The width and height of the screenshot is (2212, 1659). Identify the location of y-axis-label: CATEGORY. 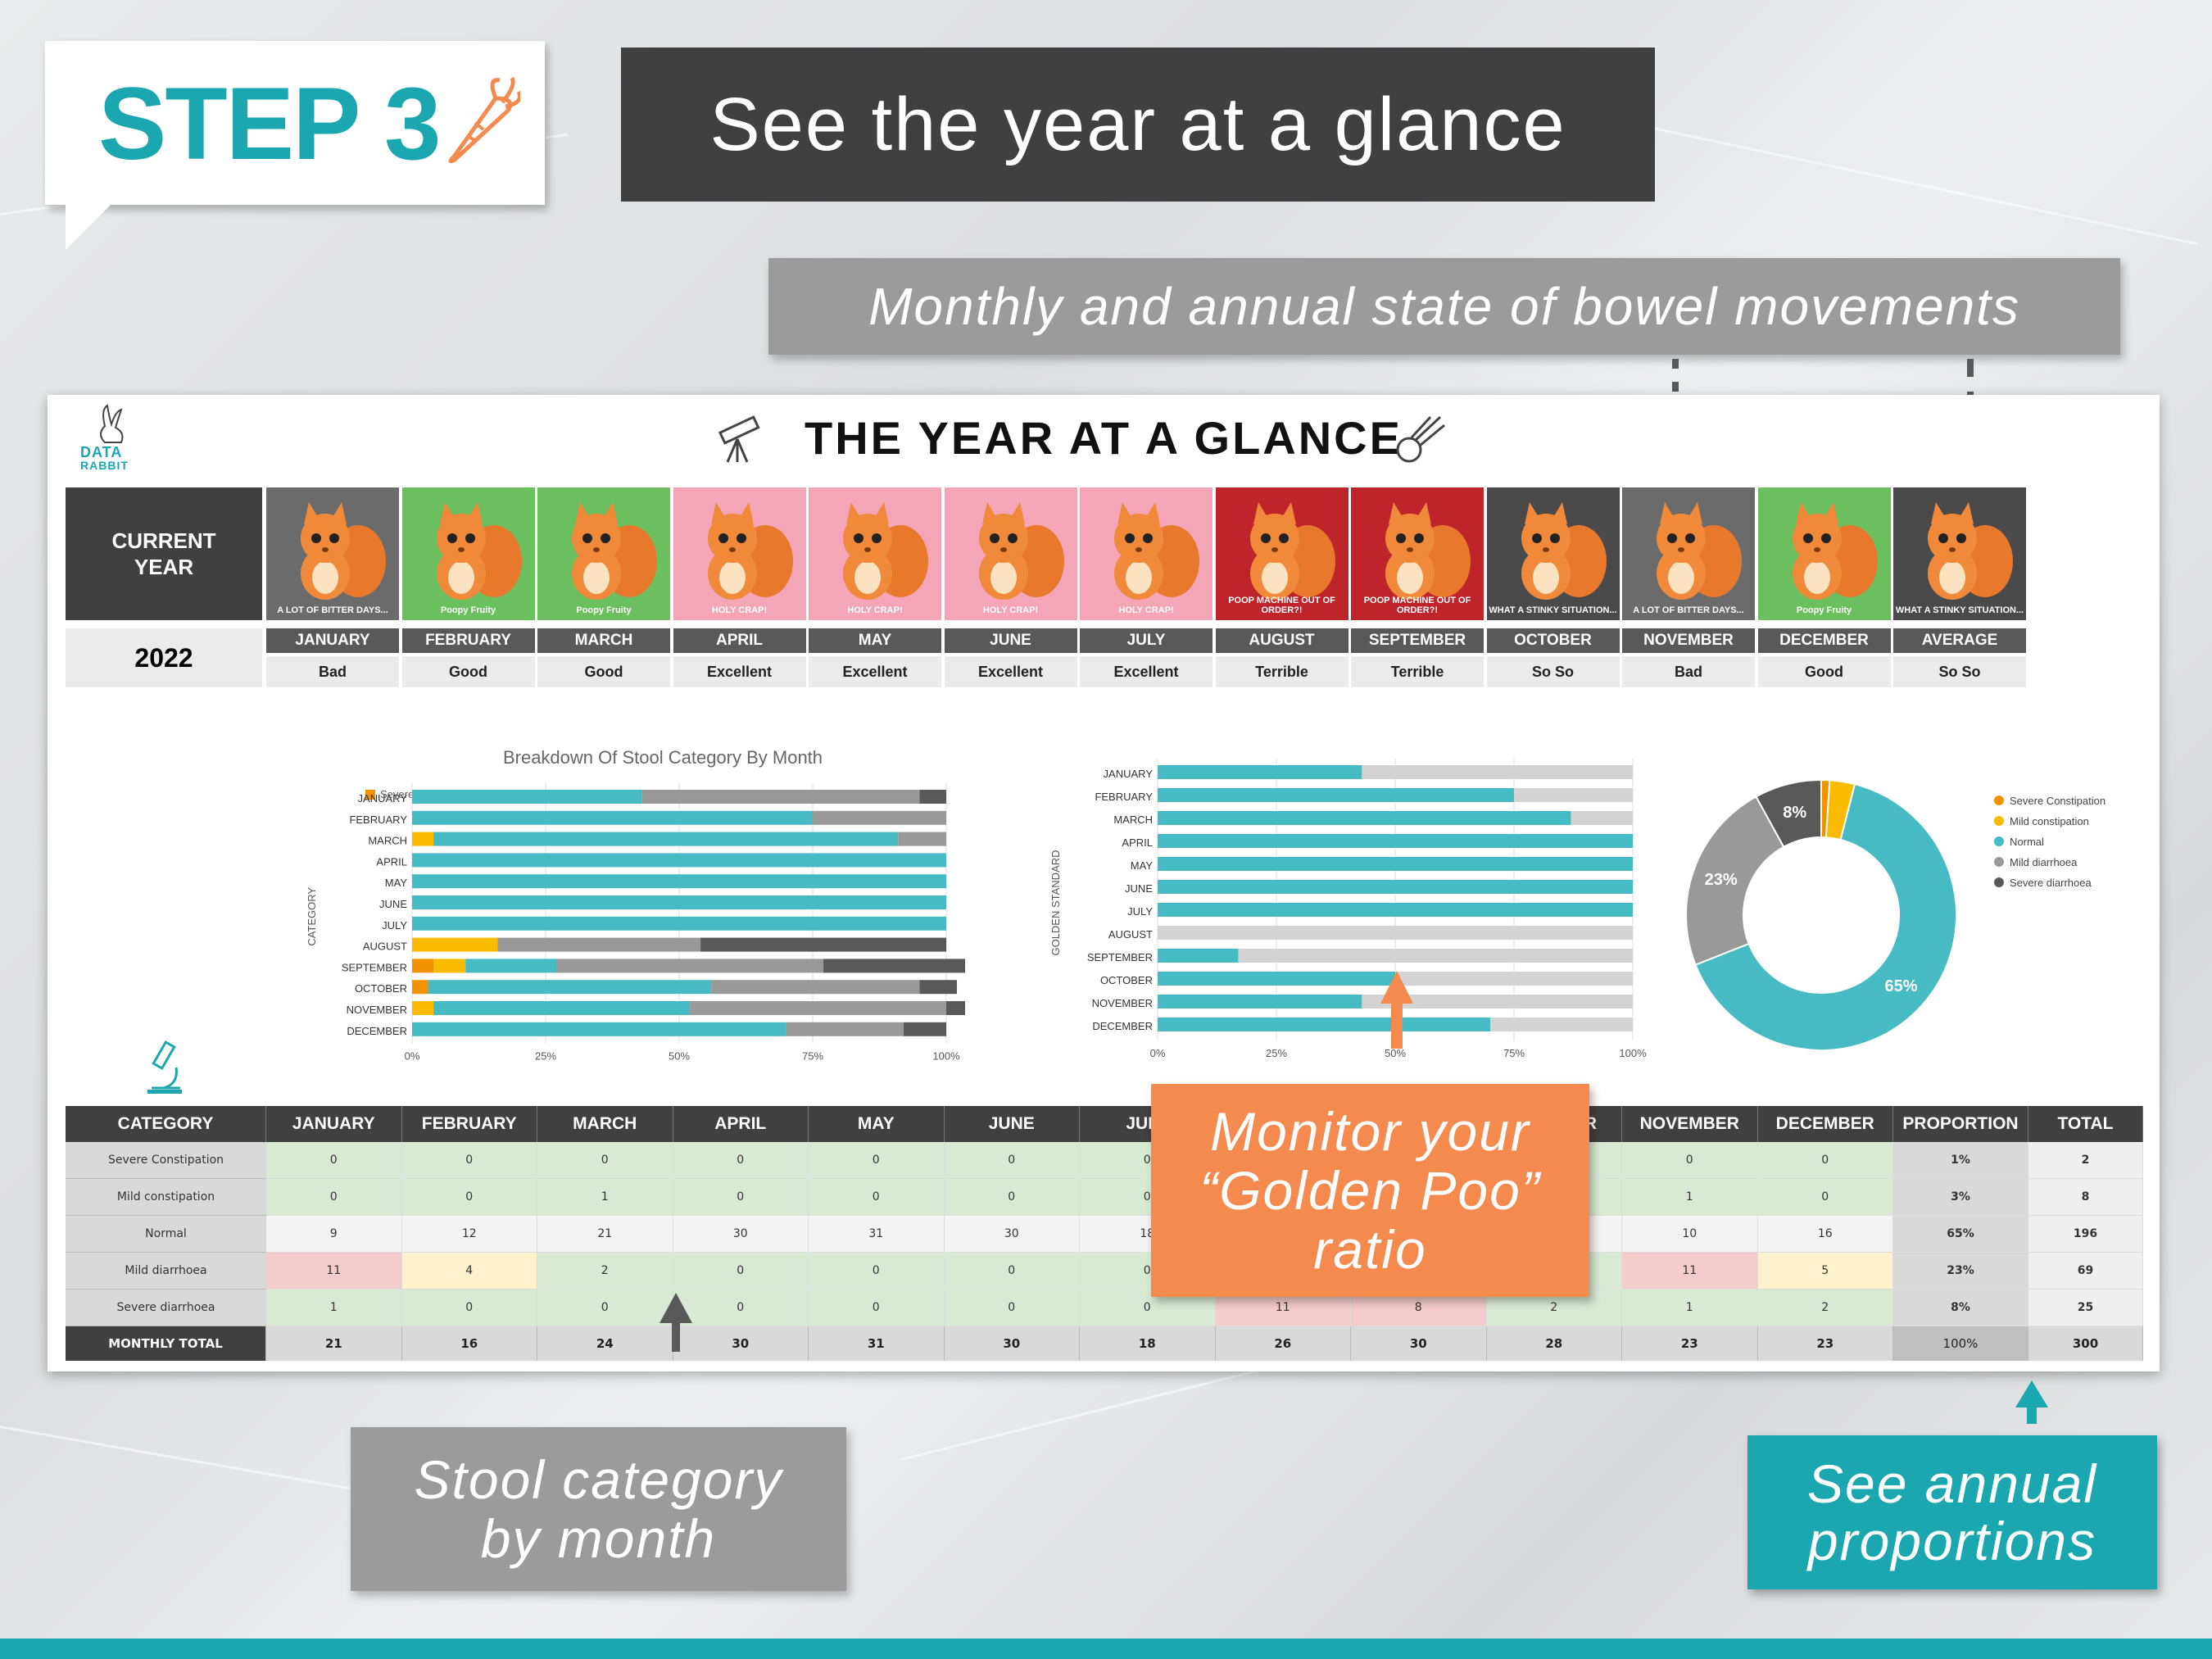
(312, 916).